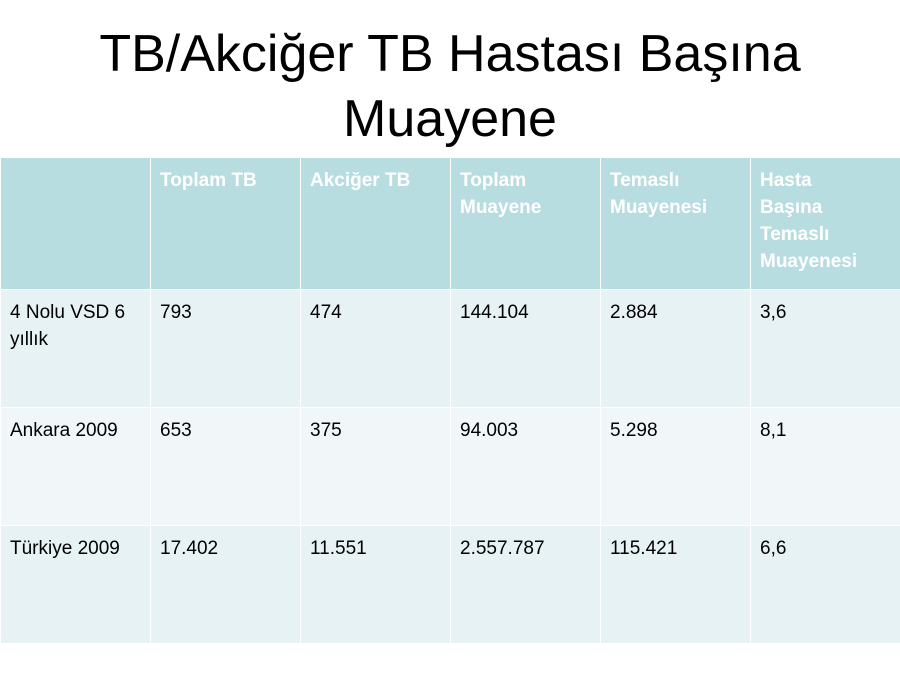  I want to click on cell-text: 4 Nolu VSD 6 yıllık, so click(68, 326).